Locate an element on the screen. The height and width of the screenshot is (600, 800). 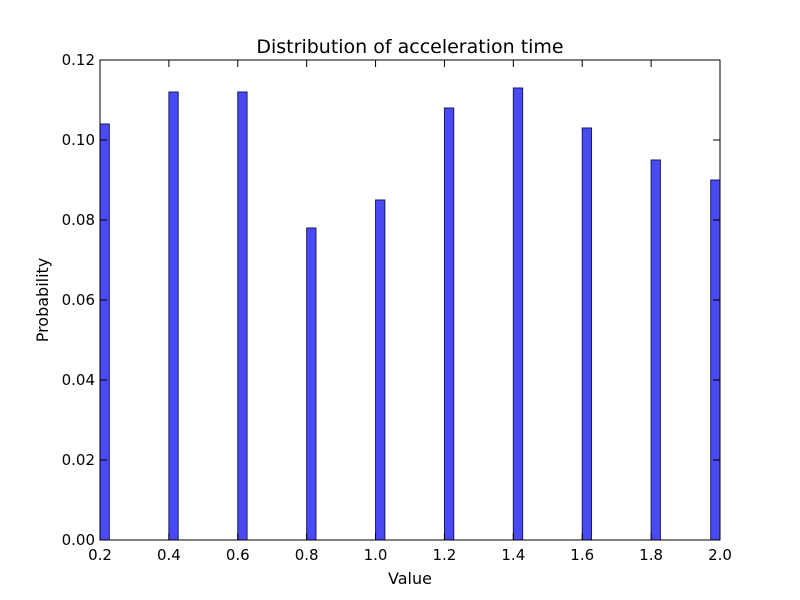
y-axis-title: Probability is located at coordinates (42, 300).